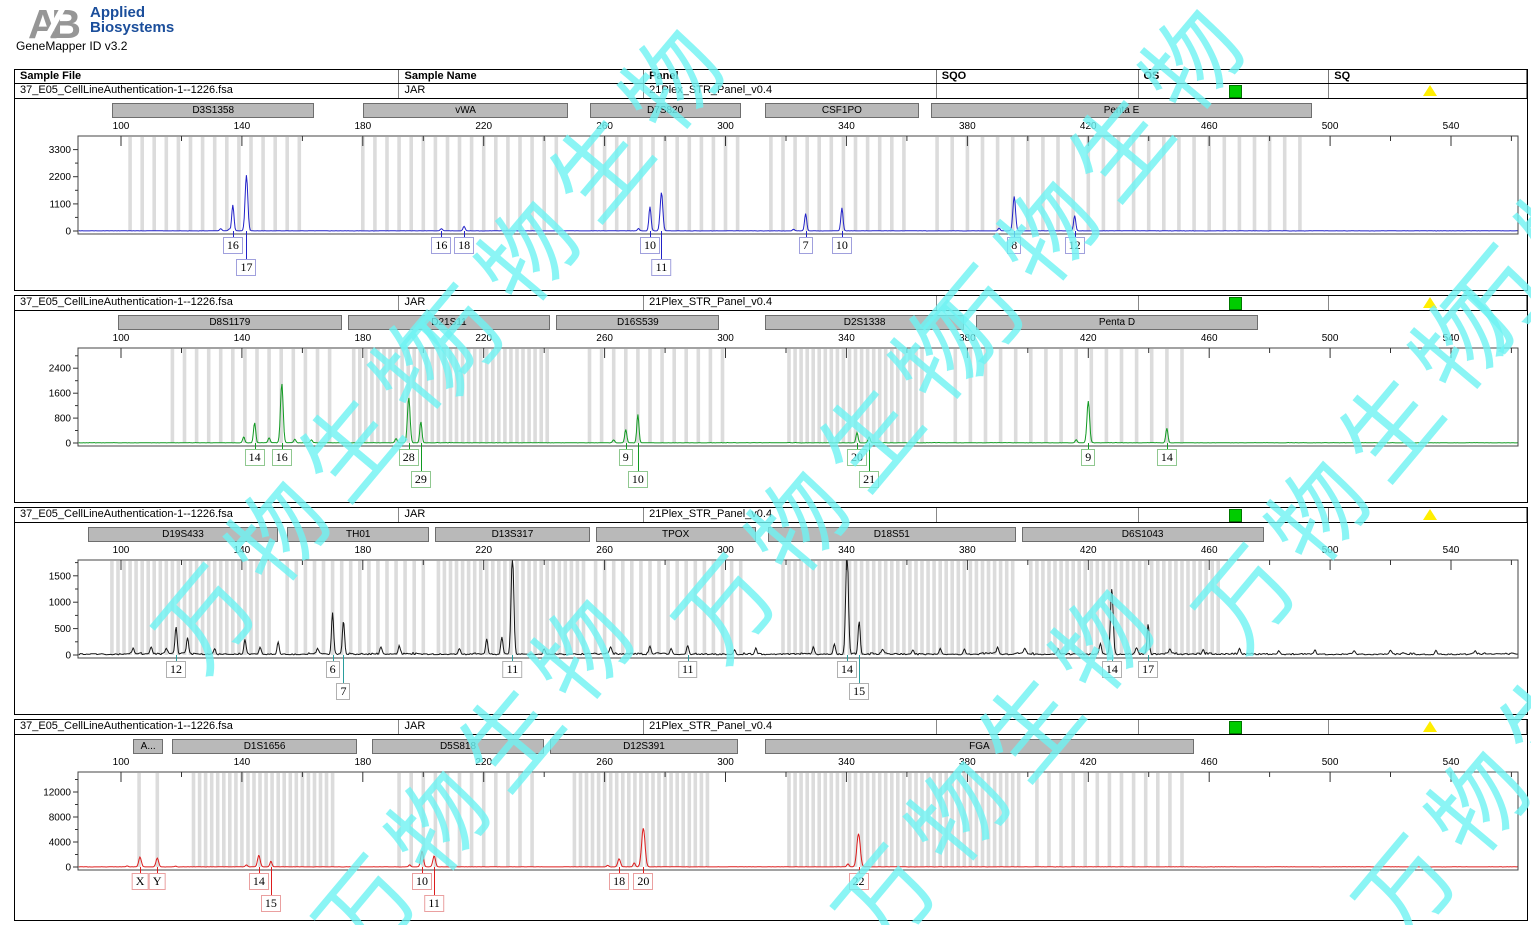  I want to click on marker-bar-d7s820: D7S820, so click(665, 110).